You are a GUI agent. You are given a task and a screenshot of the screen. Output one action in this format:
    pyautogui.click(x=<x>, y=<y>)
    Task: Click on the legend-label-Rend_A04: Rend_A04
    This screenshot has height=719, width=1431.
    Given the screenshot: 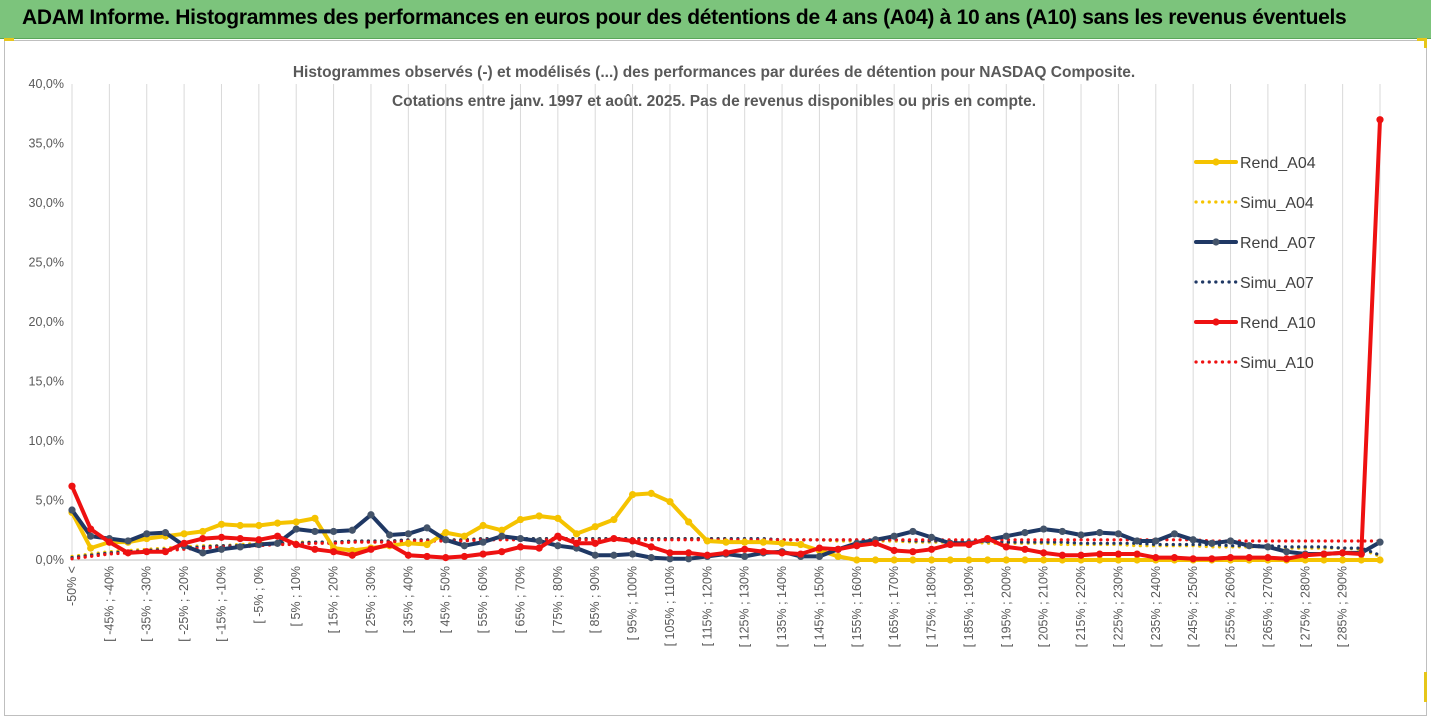 What is the action you would take?
    pyautogui.click(x=1278, y=163)
    